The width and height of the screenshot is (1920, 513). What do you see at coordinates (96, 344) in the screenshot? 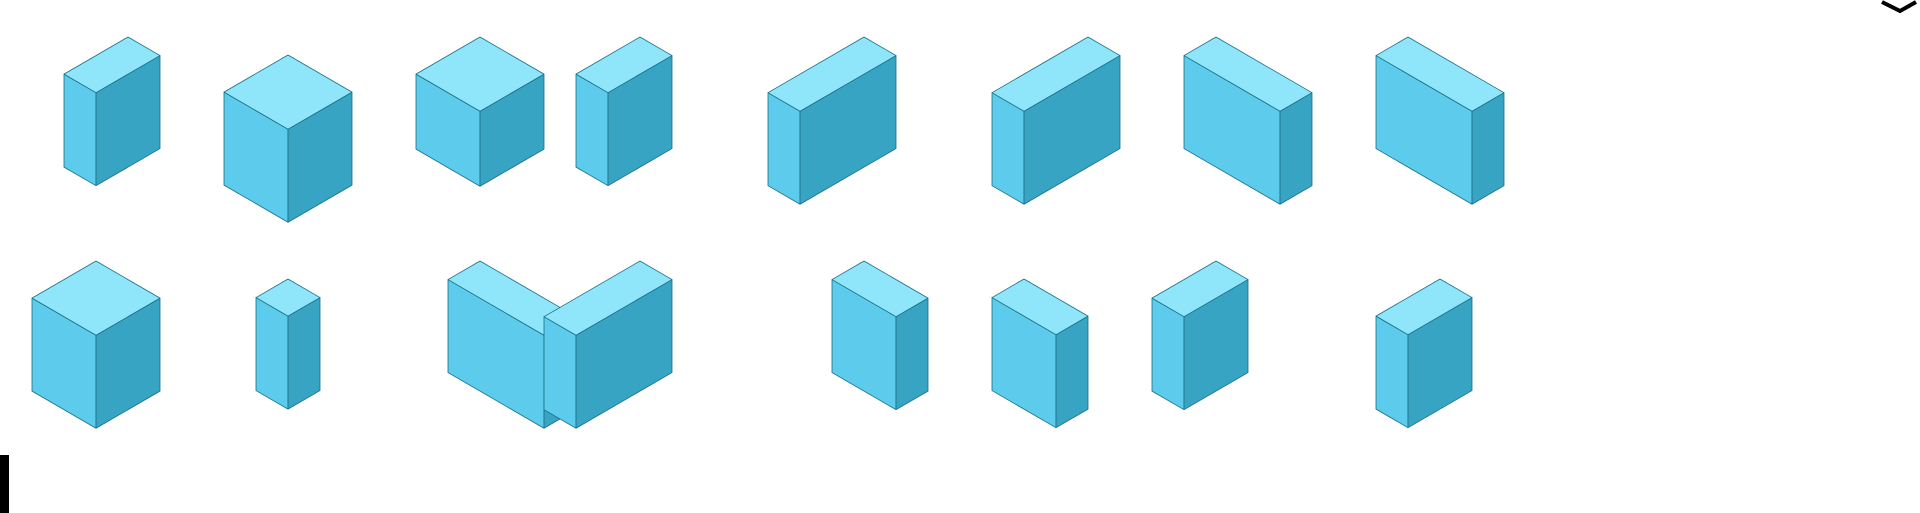
I see `cross-piece` at bounding box center [96, 344].